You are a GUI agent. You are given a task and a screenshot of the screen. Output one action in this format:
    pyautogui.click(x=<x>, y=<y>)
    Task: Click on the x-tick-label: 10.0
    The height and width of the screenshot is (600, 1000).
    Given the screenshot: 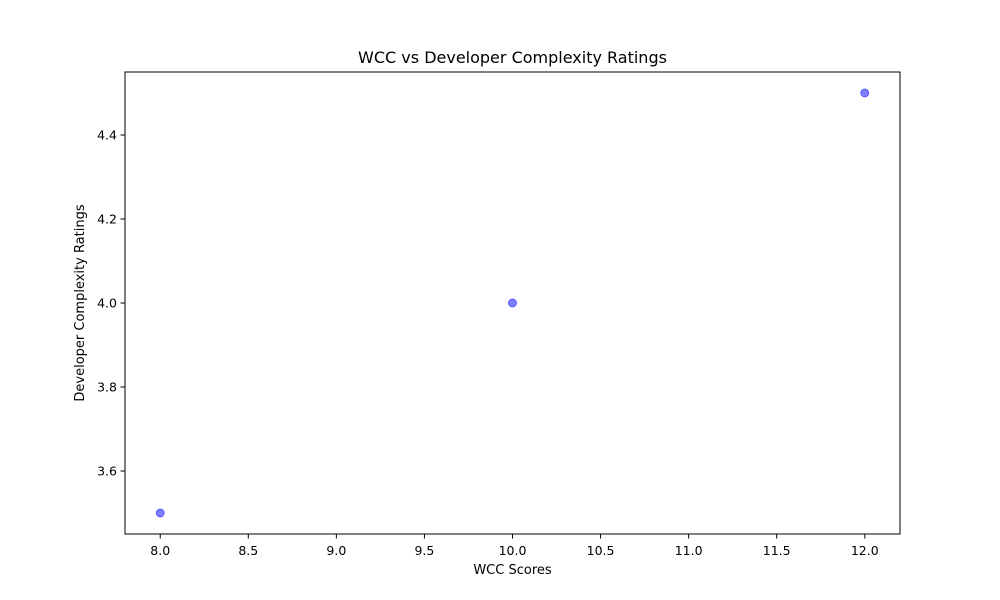 What is the action you would take?
    pyautogui.click(x=513, y=550)
    